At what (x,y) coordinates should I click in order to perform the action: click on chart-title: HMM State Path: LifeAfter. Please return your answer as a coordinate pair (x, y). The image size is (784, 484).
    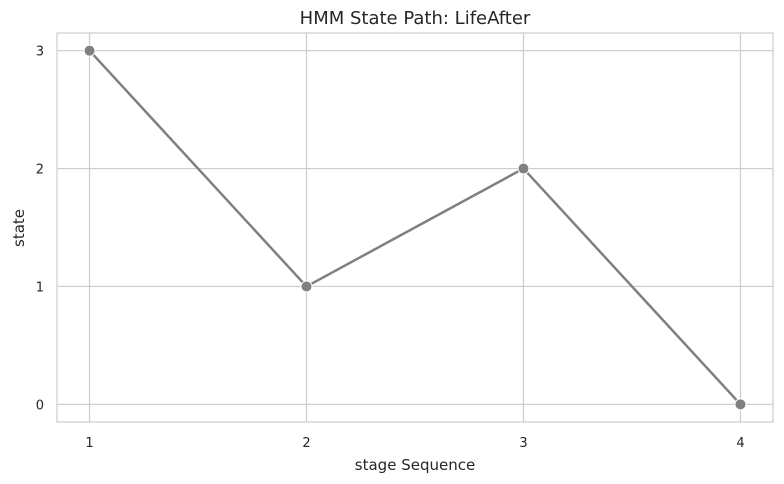
    Looking at the image, I should click on (415, 18).